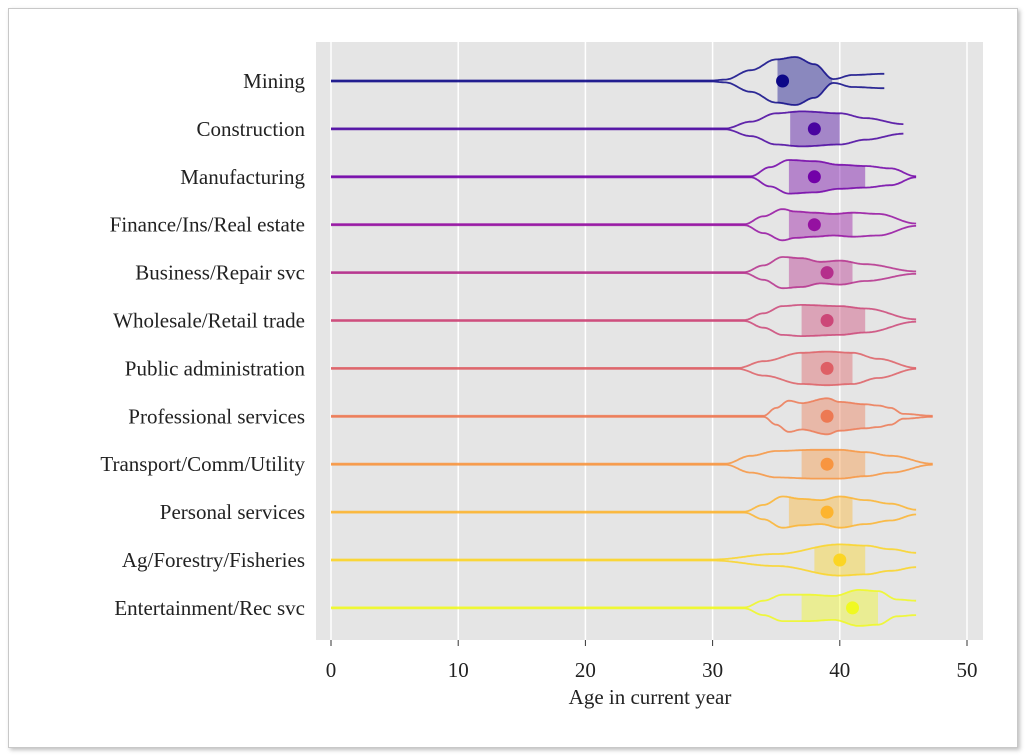  Describe the element at coordinates (215, 368) in the screenshot. I see `category-label: Public administration` at that location.